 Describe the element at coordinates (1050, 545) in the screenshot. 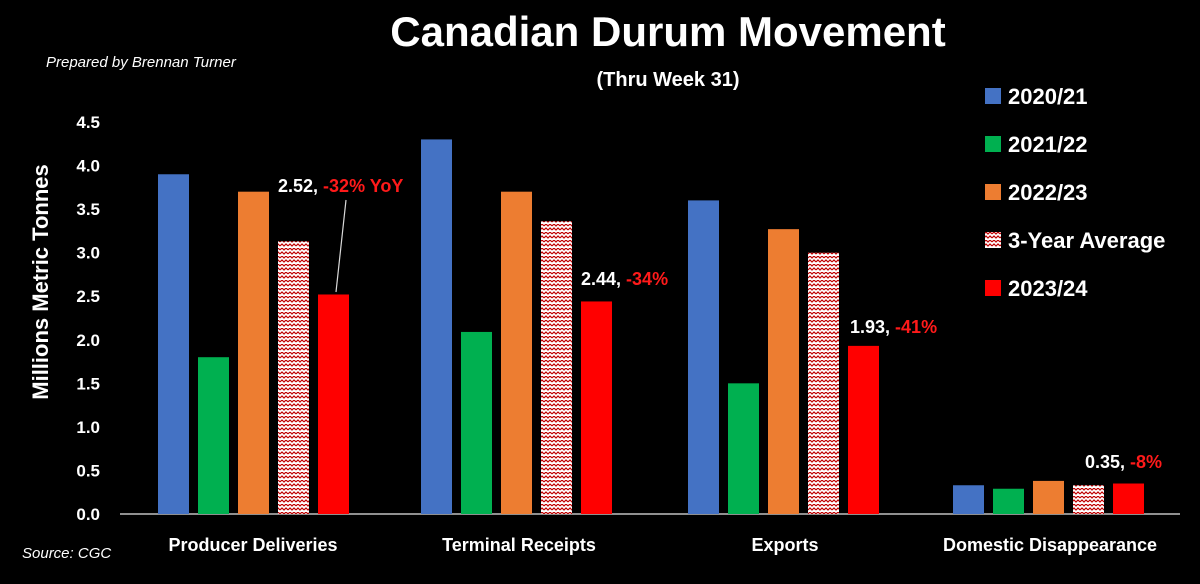

I see `category-label: Domestic Disappearance` at that location.